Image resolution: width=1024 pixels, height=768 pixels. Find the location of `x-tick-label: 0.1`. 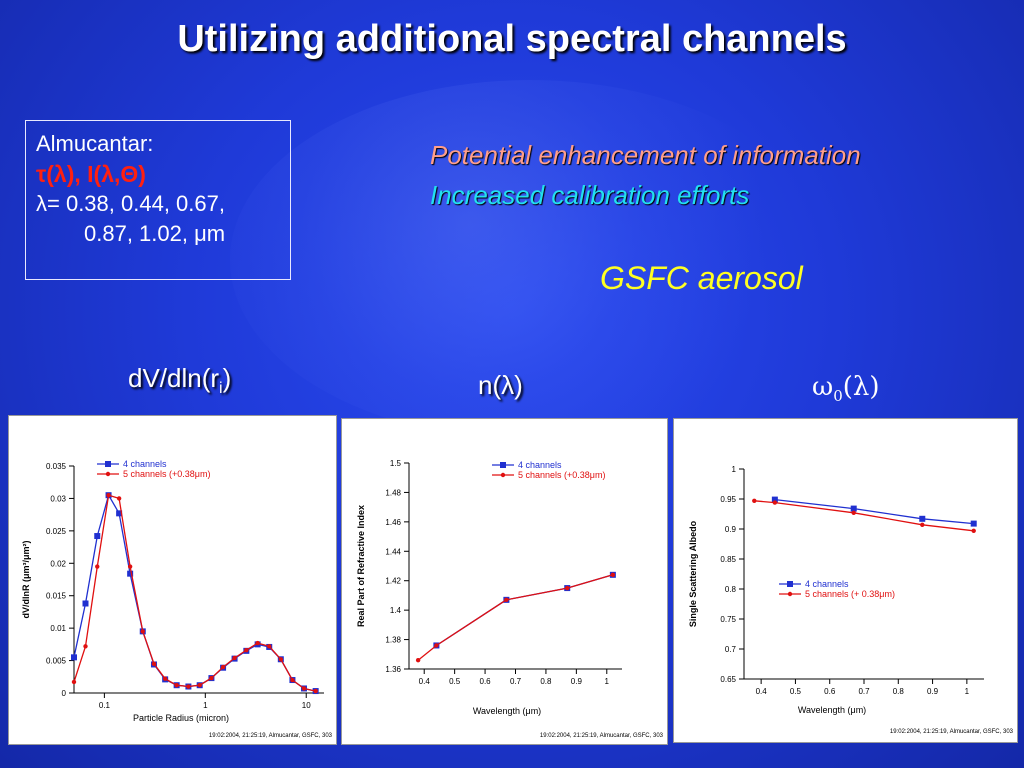

x-tick-label: 0.1 is located at coordinates (105, 705).